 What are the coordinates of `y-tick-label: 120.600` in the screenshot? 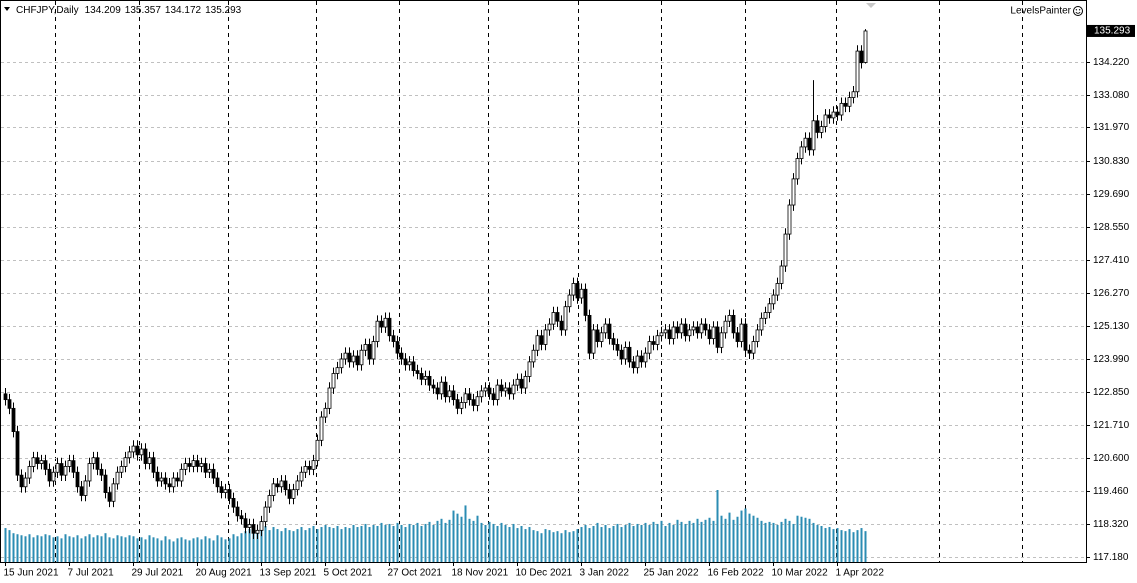 It's located at (1111, 458).